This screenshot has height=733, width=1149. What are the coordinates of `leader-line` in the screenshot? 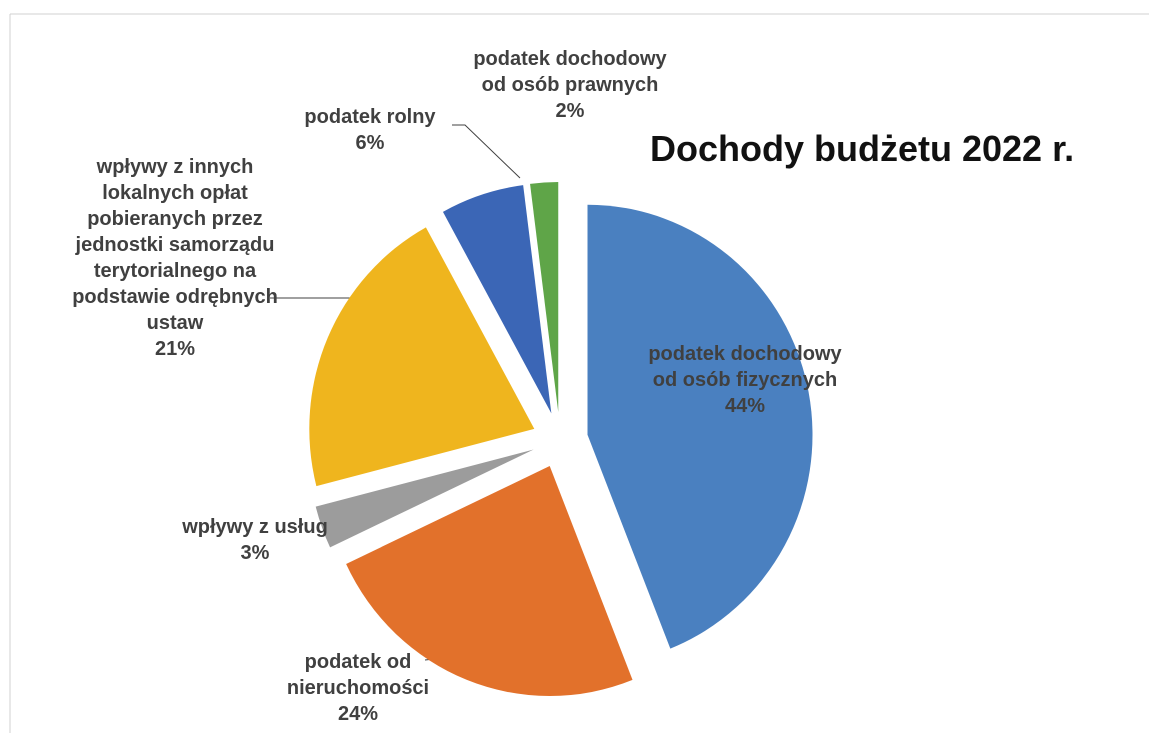 It's located at (486, 151).